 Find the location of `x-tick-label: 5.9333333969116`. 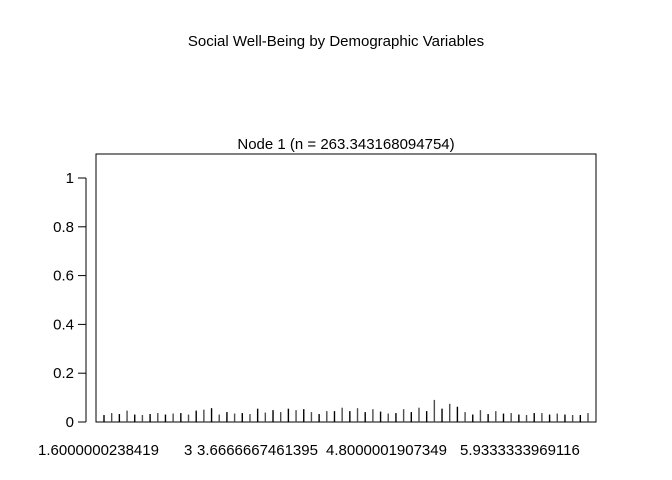

x-tick-label: 5.9333333969116 is located at coordinates (520, 450).